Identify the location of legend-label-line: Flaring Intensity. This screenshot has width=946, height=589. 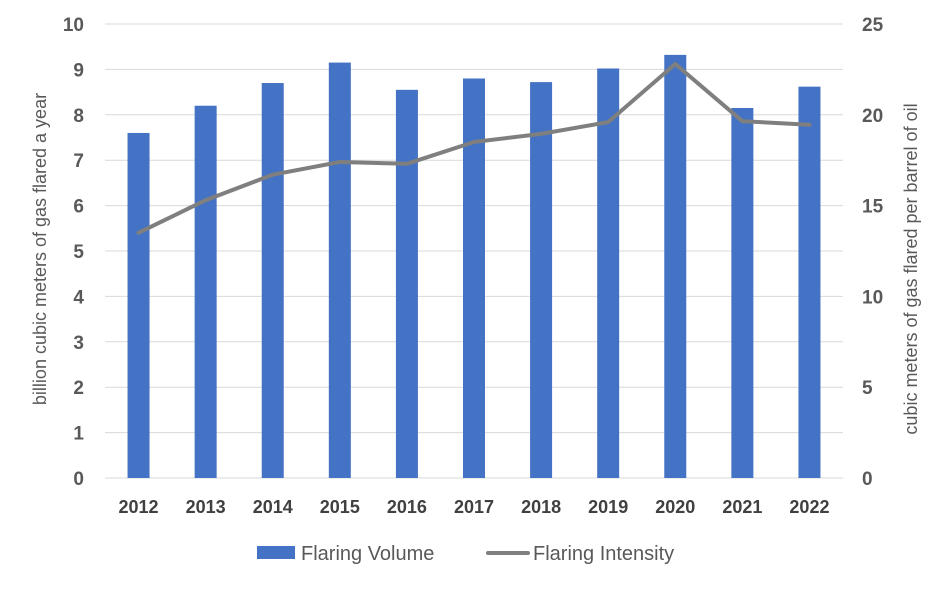
(603, 554).